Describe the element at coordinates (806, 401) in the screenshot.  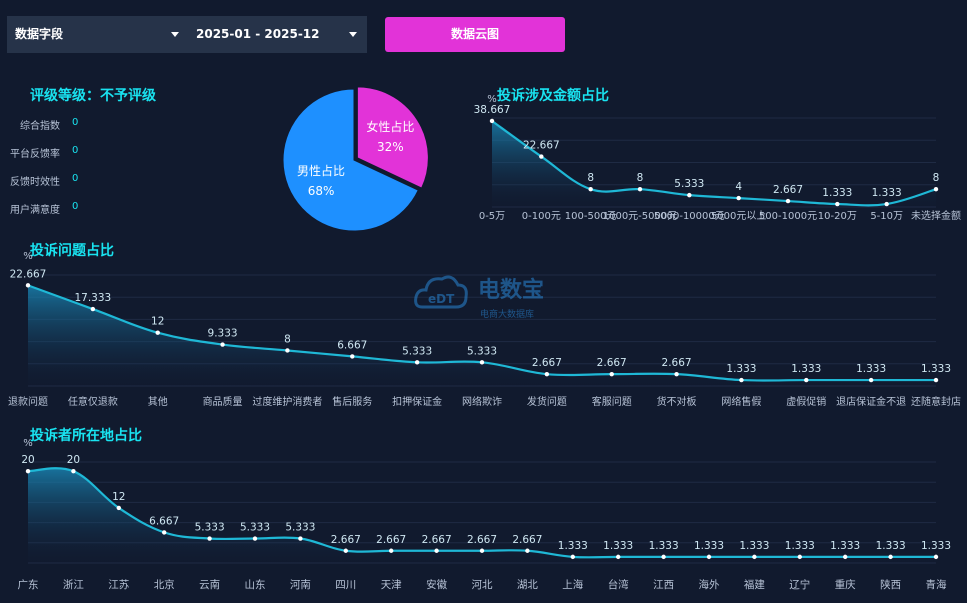
I see `x-tick-label: 虚假促销` at that location.